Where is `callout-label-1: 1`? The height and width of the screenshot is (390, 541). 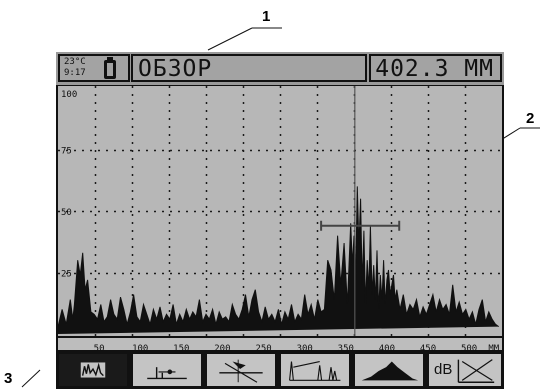 callout-label-1: 1 is located at coordinates (266, 16).